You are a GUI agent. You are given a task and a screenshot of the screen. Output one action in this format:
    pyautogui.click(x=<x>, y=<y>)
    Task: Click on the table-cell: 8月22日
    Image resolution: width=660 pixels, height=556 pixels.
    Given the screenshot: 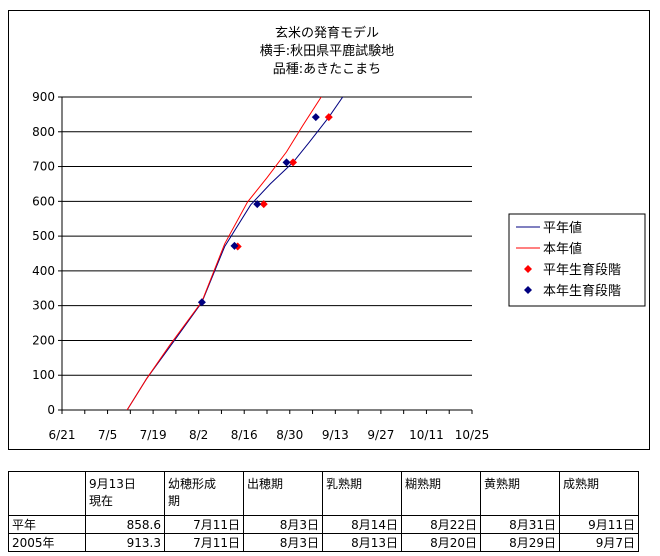 What is the action you would take?
    pyautogui.click(x=441, y=524)
    